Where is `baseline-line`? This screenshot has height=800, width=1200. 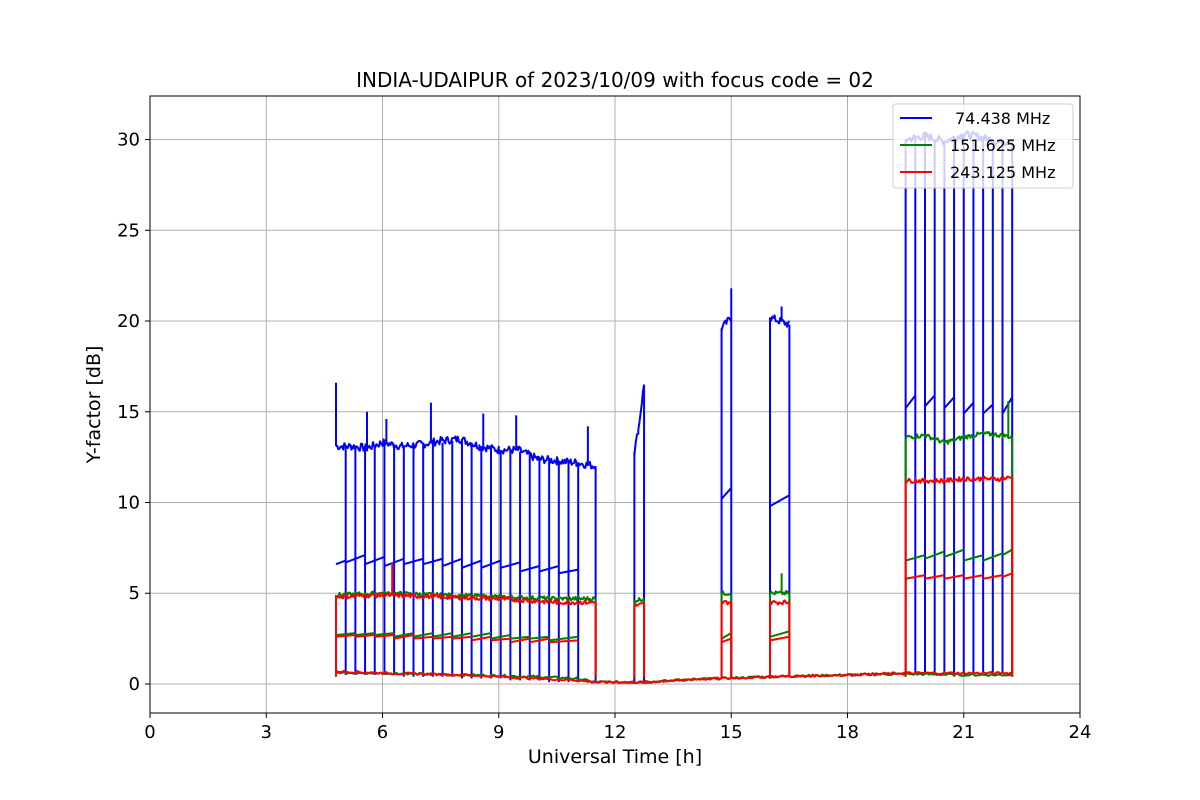 baseline-line is located at coordinates (674, 677).